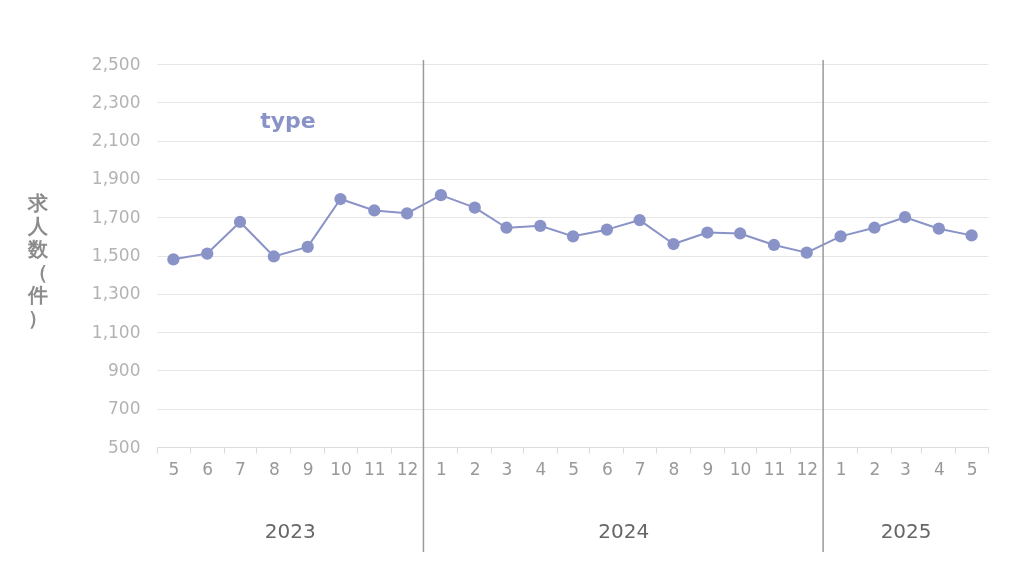 Image resolution: width=1024 pixels, height=575 pixels. I want to click on y-tick-label: 1,100, so click(116, 331).